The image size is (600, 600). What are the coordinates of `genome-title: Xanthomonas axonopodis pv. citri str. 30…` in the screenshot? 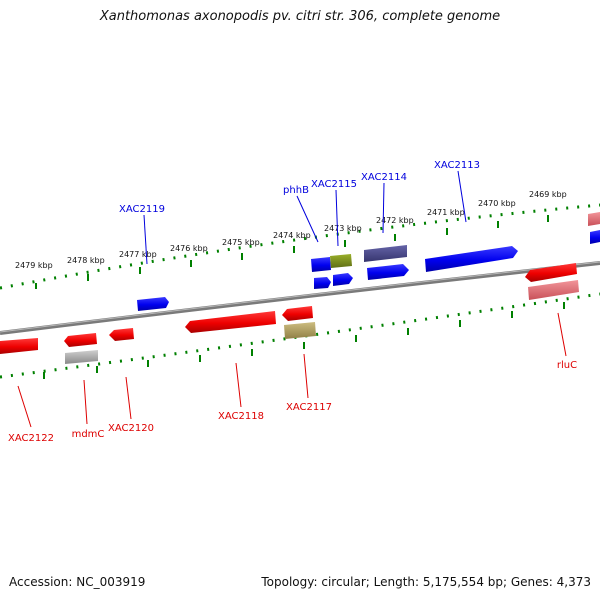 It's located at (300, 16).